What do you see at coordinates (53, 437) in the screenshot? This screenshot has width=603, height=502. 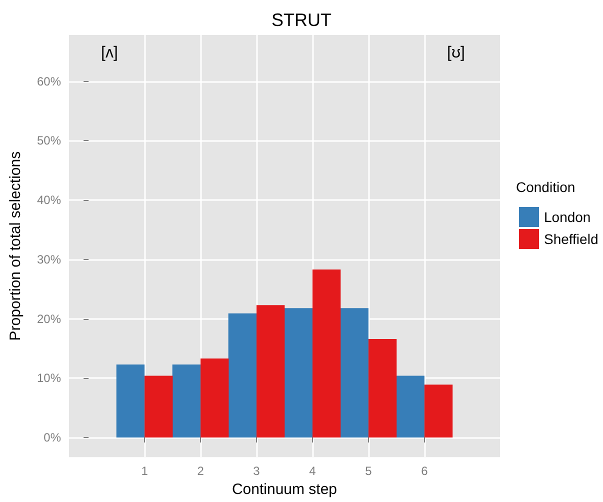 I see `y-tick-label: 0%` at bounding box center [53, 437].